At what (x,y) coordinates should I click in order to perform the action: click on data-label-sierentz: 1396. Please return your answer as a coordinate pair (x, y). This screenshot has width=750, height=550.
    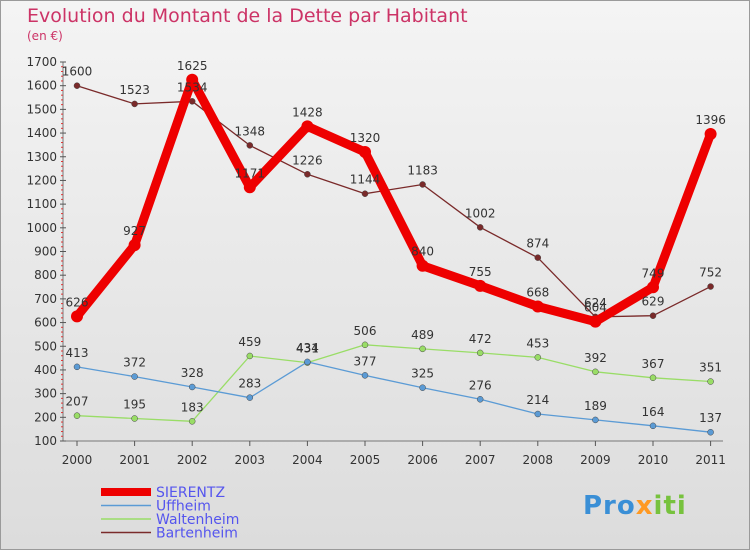
    Looking at the image, I should click on (710, 120).